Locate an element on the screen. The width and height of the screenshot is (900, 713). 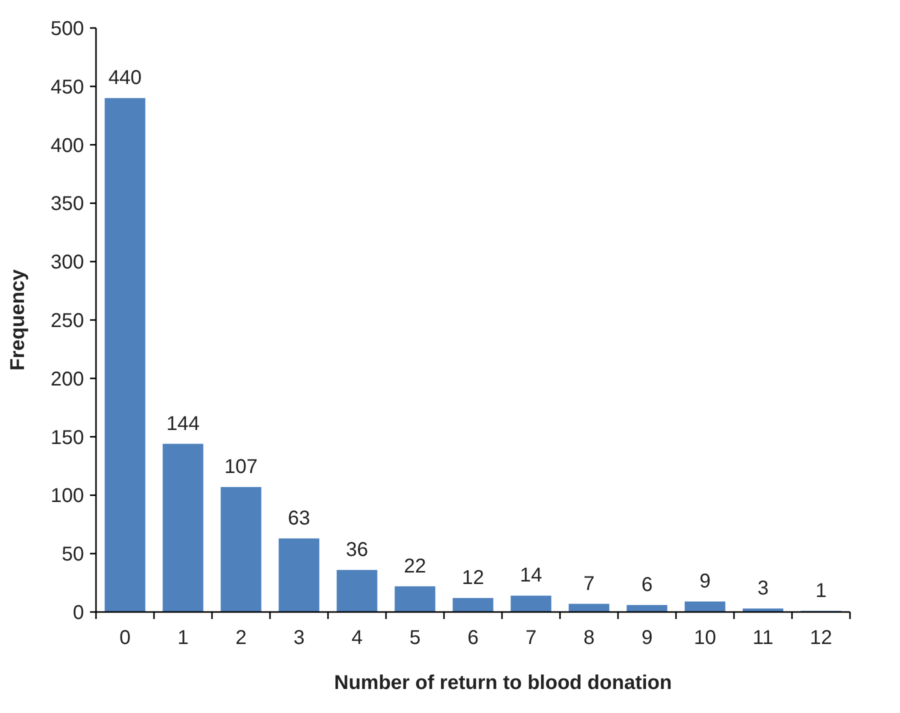
x-tick-label: 3 is located at coordinates (299, 638).